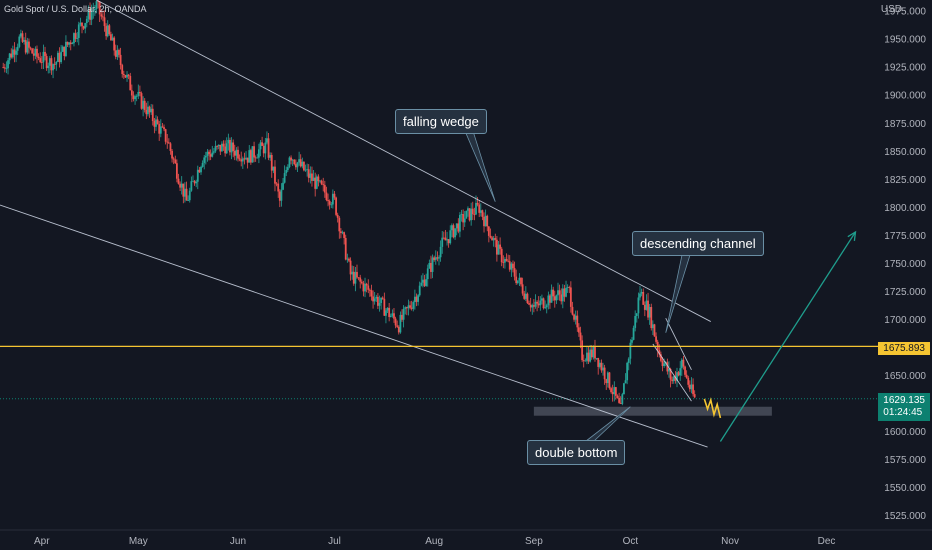  I want to click on y-tick-label: 1775.000, so click(905, 236).